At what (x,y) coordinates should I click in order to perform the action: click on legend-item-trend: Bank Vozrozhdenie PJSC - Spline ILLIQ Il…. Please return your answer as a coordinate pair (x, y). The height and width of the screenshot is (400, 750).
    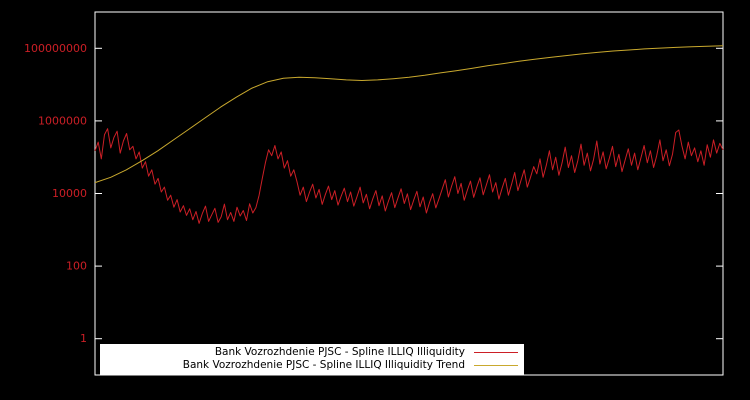
    Looking at the image, I should click on (312, 365).